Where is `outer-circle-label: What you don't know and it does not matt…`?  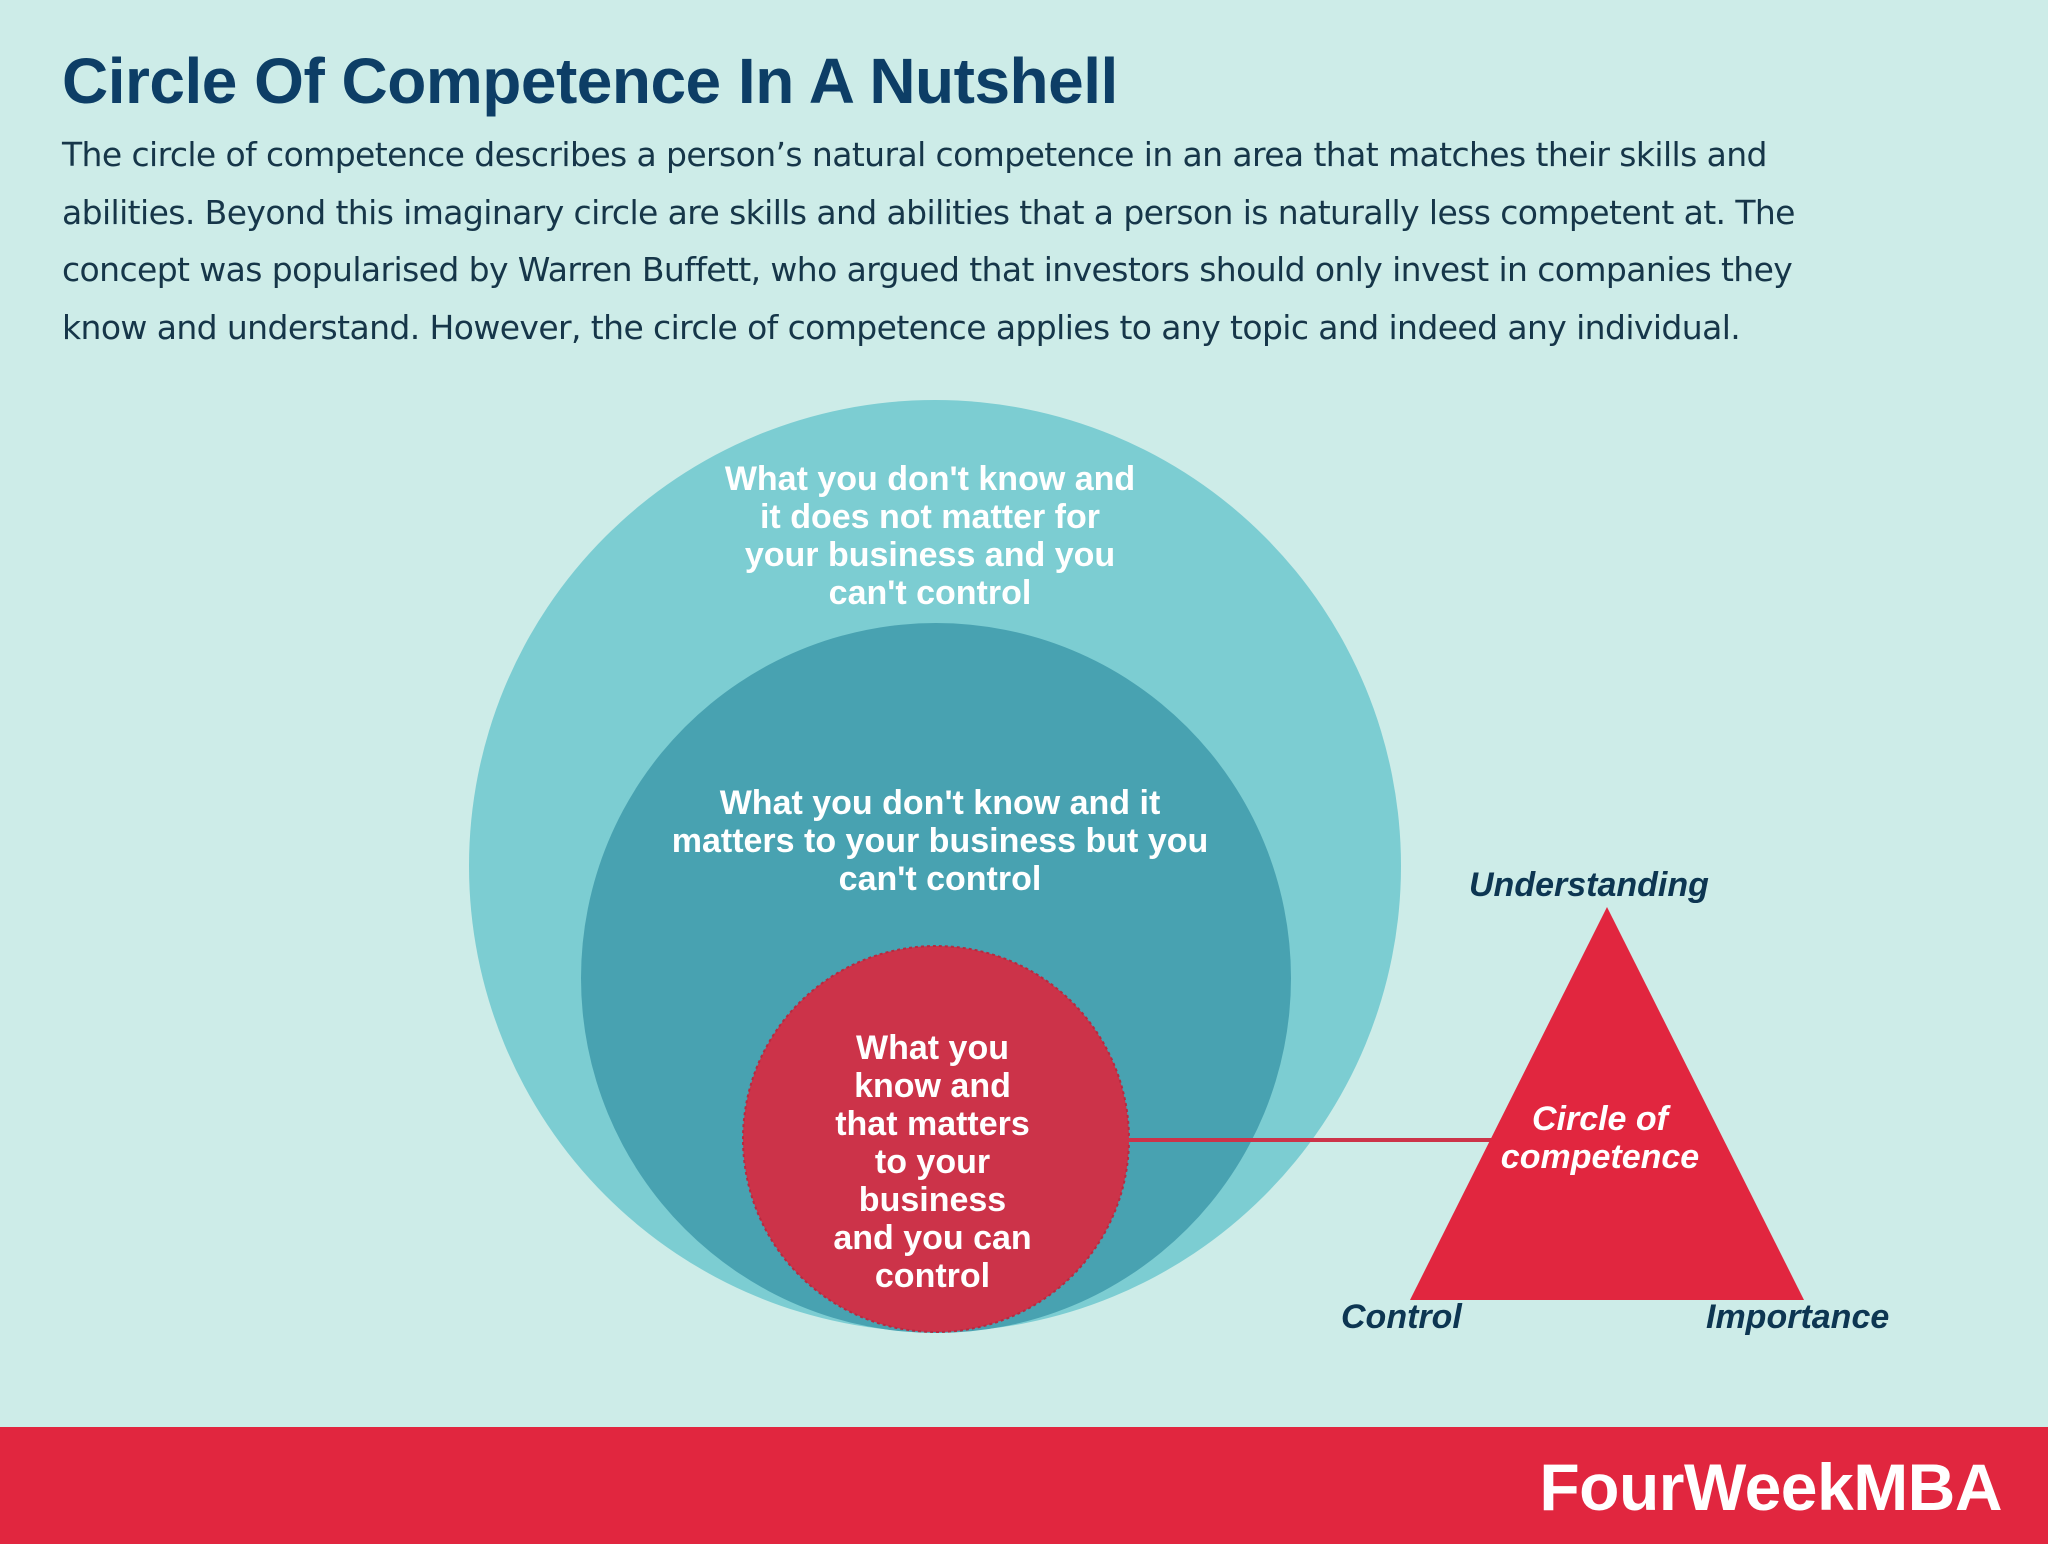 outer-circle-label: What you don't know and it does not matt… is located at coordinates (930, 536).